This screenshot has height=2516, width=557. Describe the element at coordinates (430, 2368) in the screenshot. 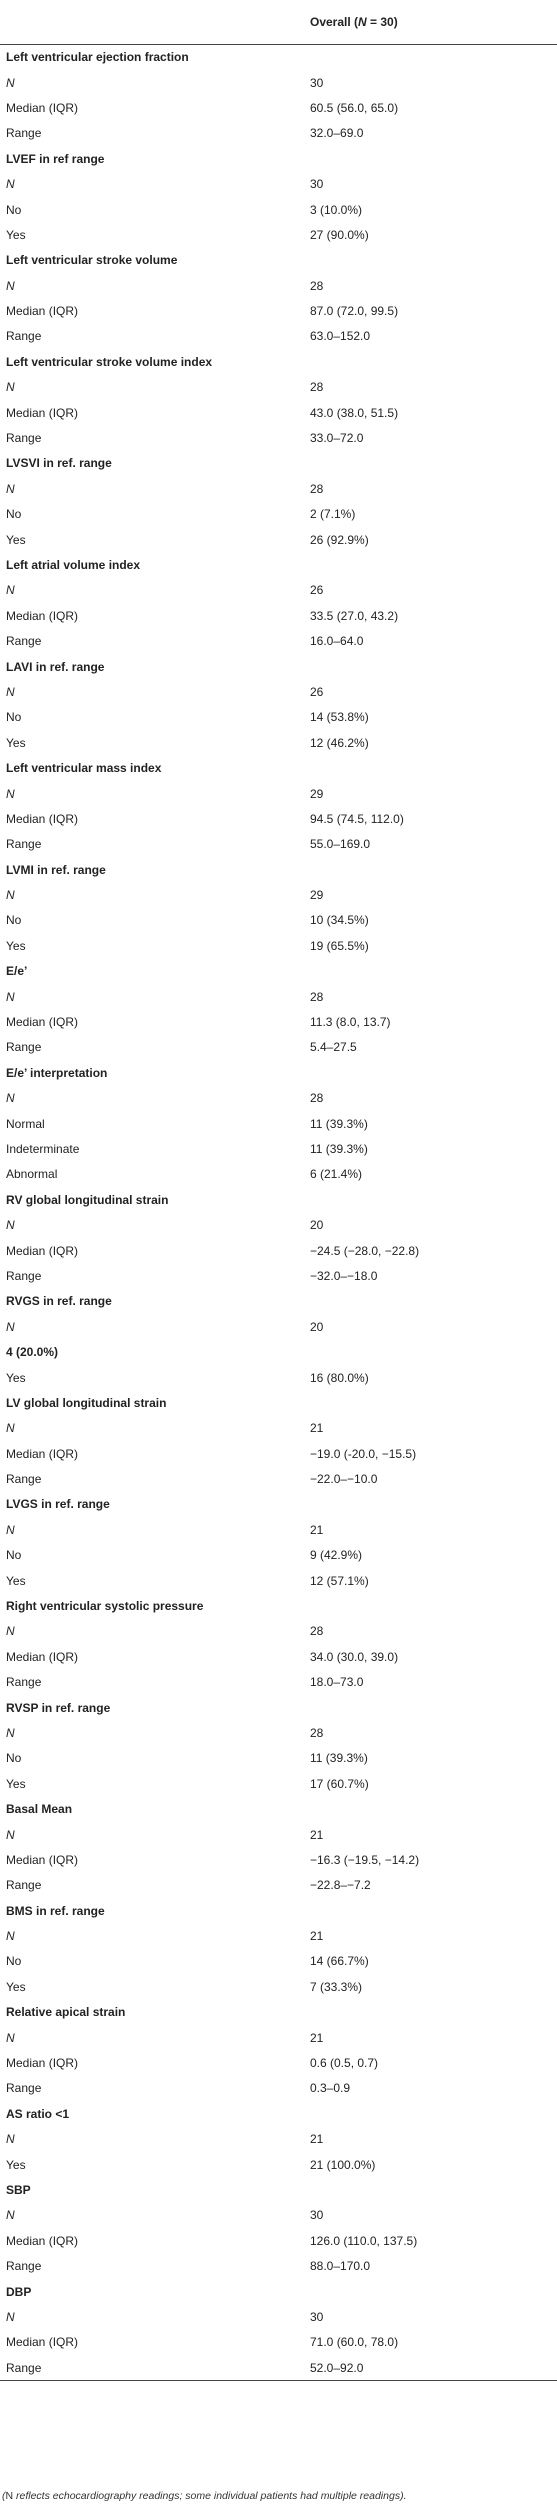

I see `row-value: 52.0–92.0` at that location.